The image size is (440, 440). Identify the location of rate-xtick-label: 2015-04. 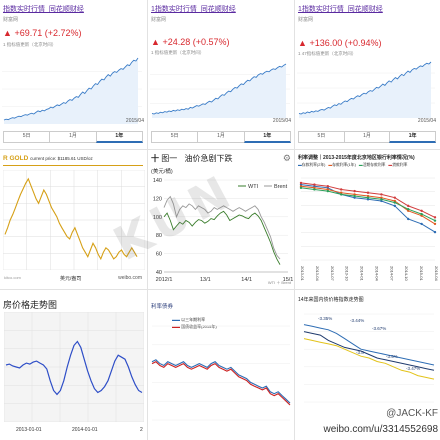
(436, 273).